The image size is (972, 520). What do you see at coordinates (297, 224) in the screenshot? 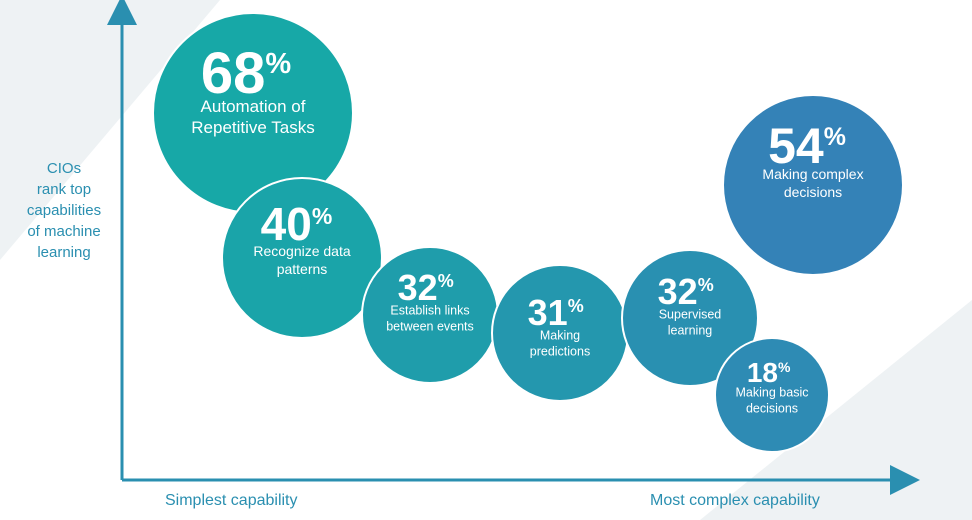
I see `bubble-value: 40%` at bounding box center [297, 224].